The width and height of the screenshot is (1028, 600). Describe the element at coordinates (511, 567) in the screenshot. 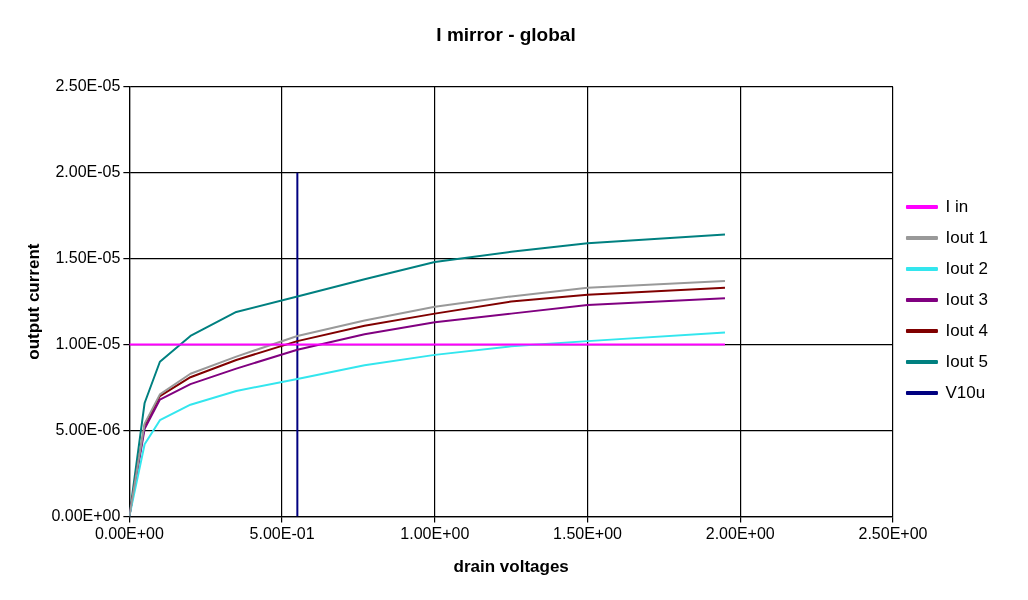

I see `x-axis-title: drain voltages` at that location.